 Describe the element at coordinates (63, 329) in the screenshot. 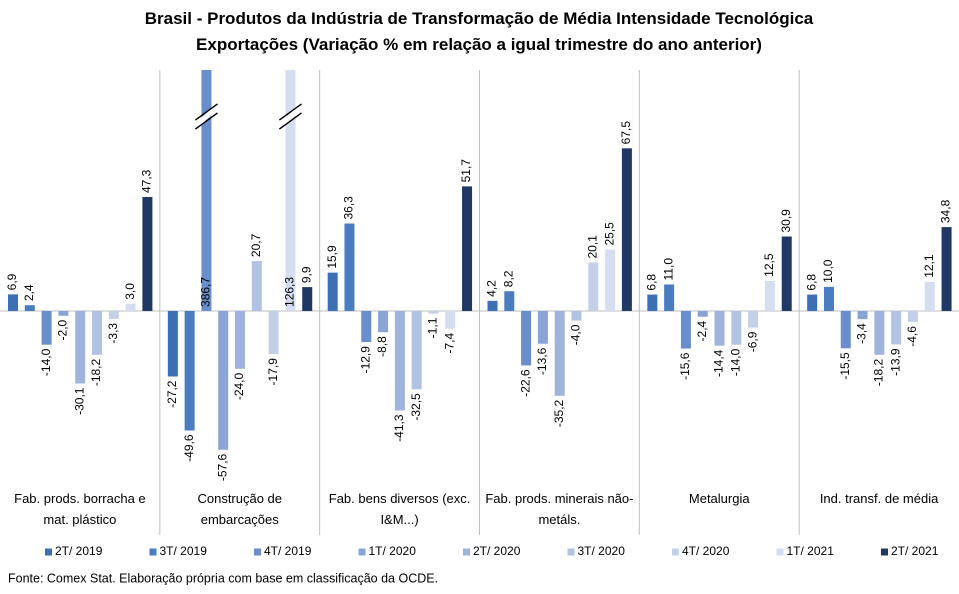

I see `value-label: -2,0` at that location.